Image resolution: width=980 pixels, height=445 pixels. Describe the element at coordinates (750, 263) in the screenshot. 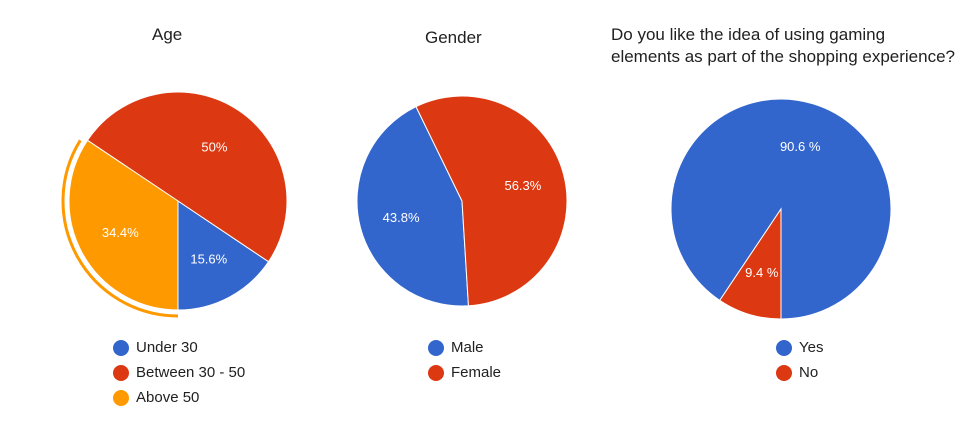

I see `pie-slice-no` at that location.